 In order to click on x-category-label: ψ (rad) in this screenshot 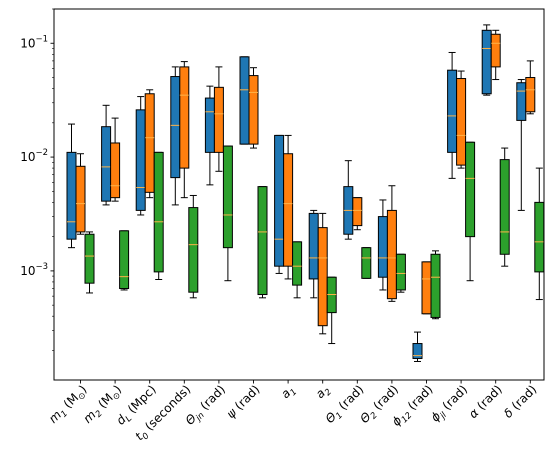, I will do `click(243, 401)`.